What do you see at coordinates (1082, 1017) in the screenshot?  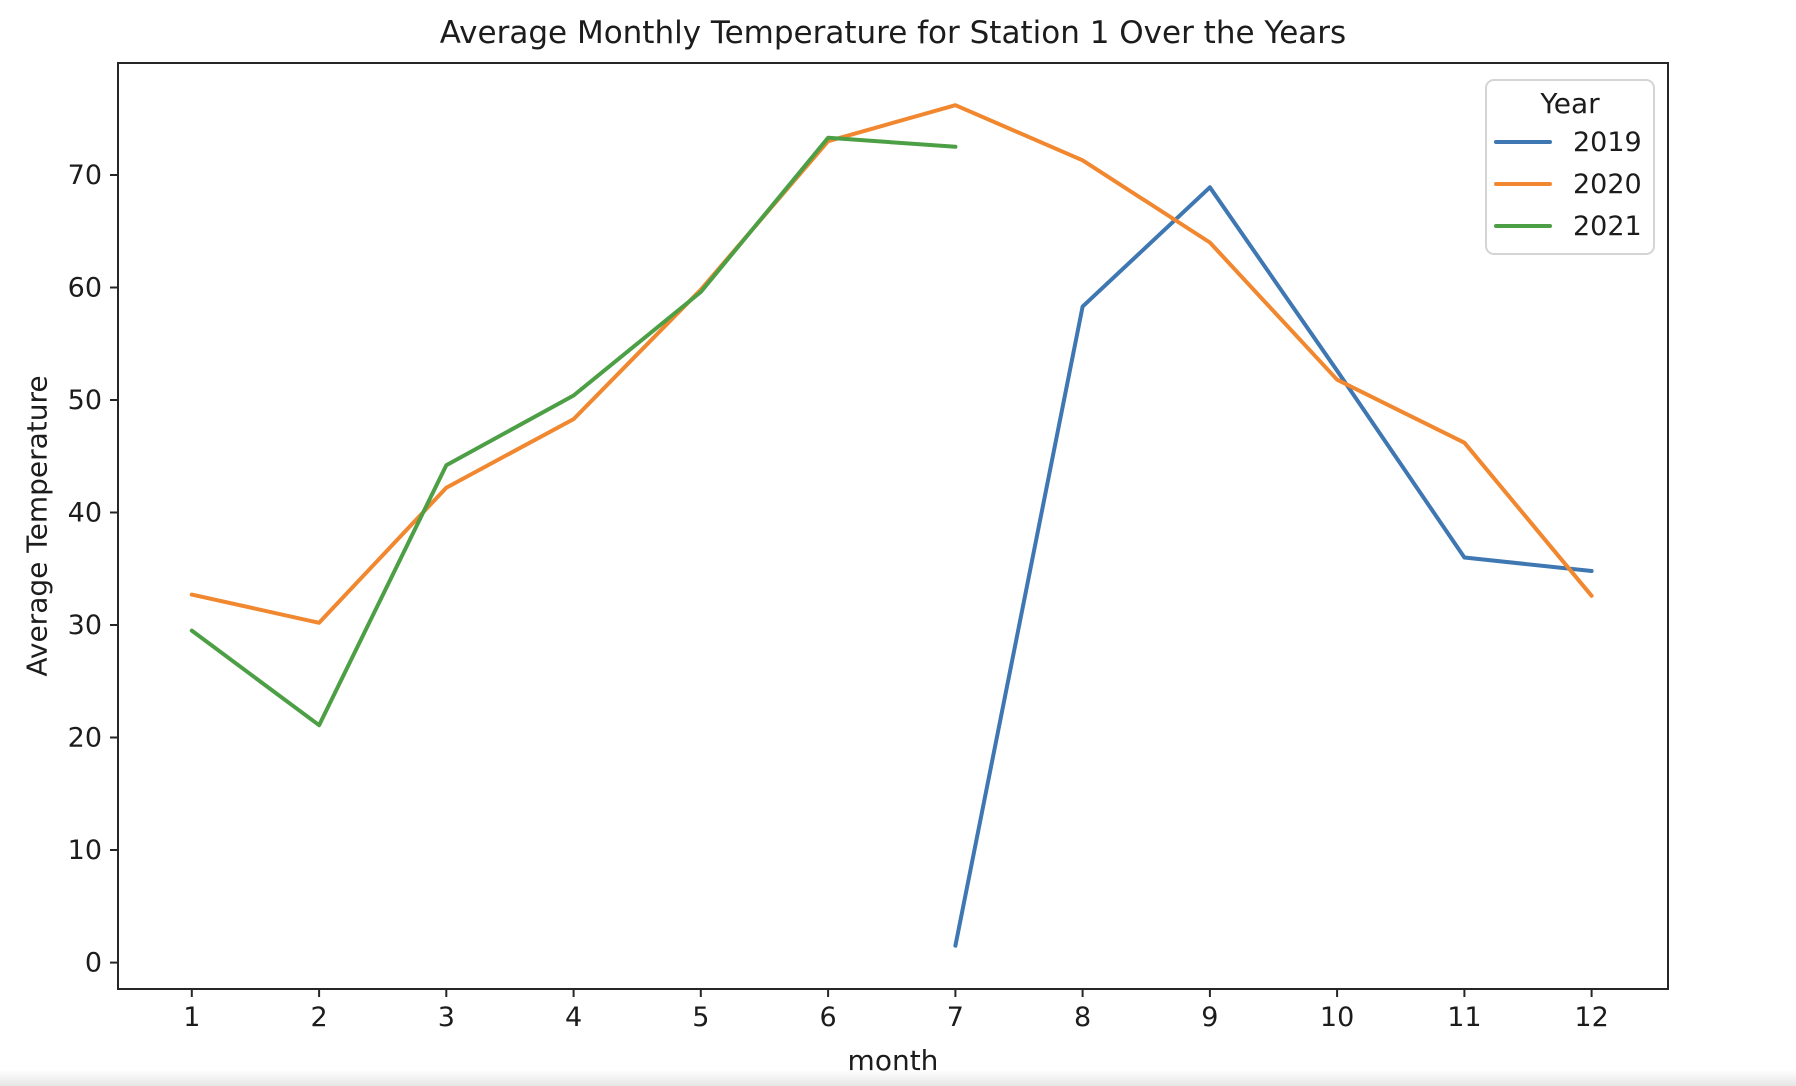 I see `x-tick-label: 8` at bounding box center [1082, 1017].